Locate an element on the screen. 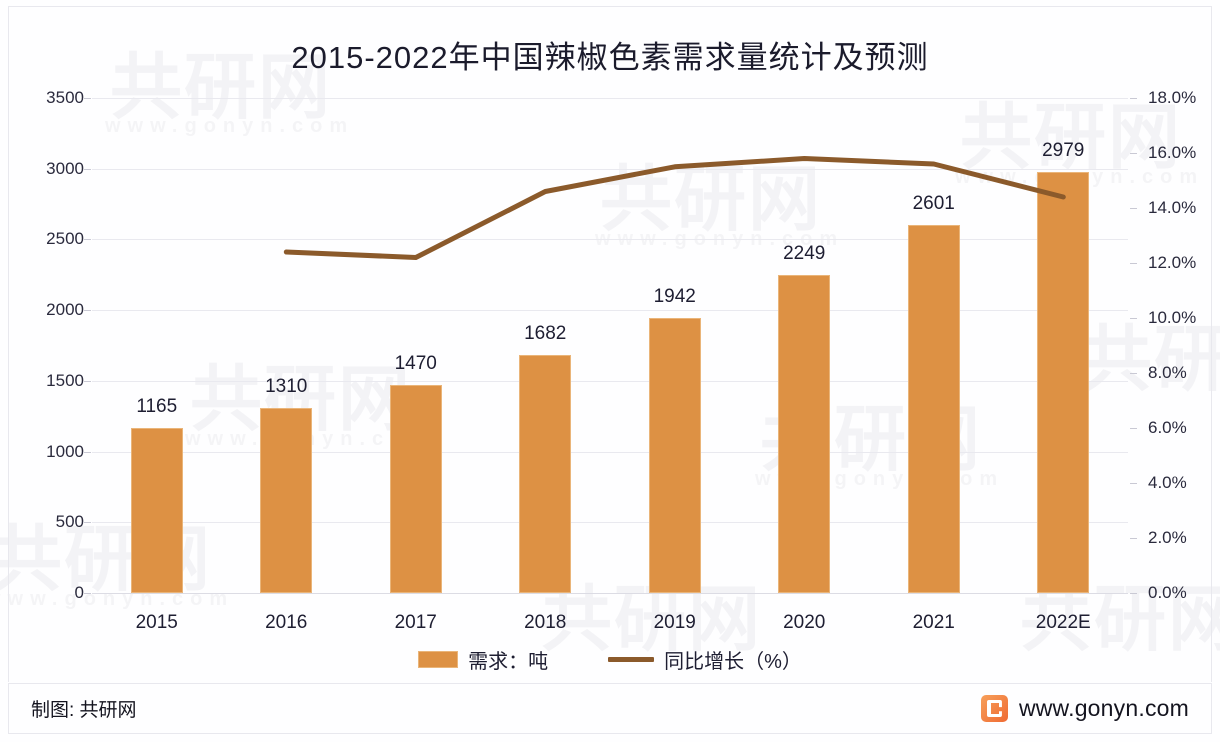 This screenshot has width=1220, height=742. left-axis-tick: 2500 is located at coordinates (65, 239).